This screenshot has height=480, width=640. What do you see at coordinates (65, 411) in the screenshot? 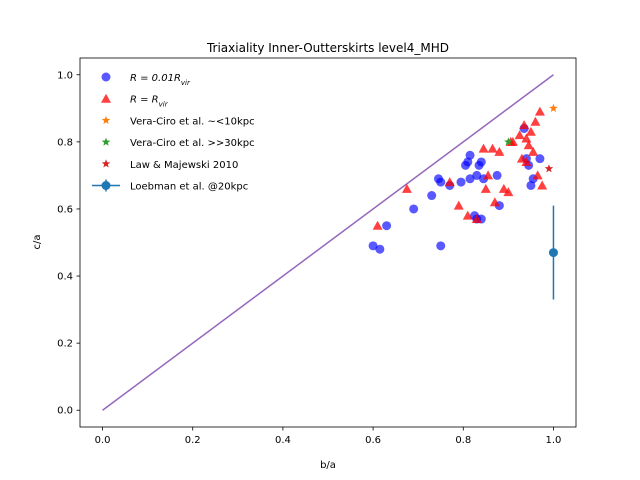
I see `y-tick-label: 0.0` at bounding box center [65, 411].